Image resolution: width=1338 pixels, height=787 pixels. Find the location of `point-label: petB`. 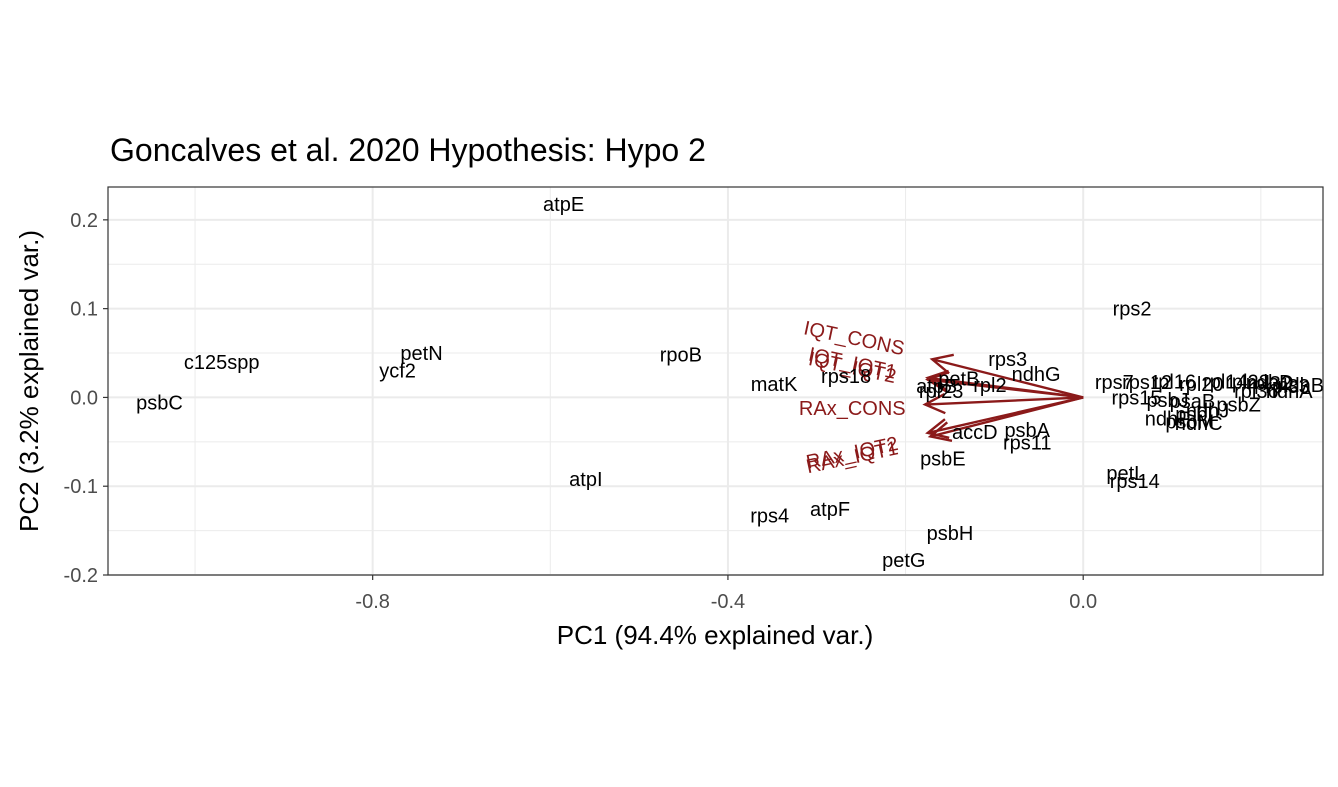

point-label: petB is located at coordinates (958, 380).